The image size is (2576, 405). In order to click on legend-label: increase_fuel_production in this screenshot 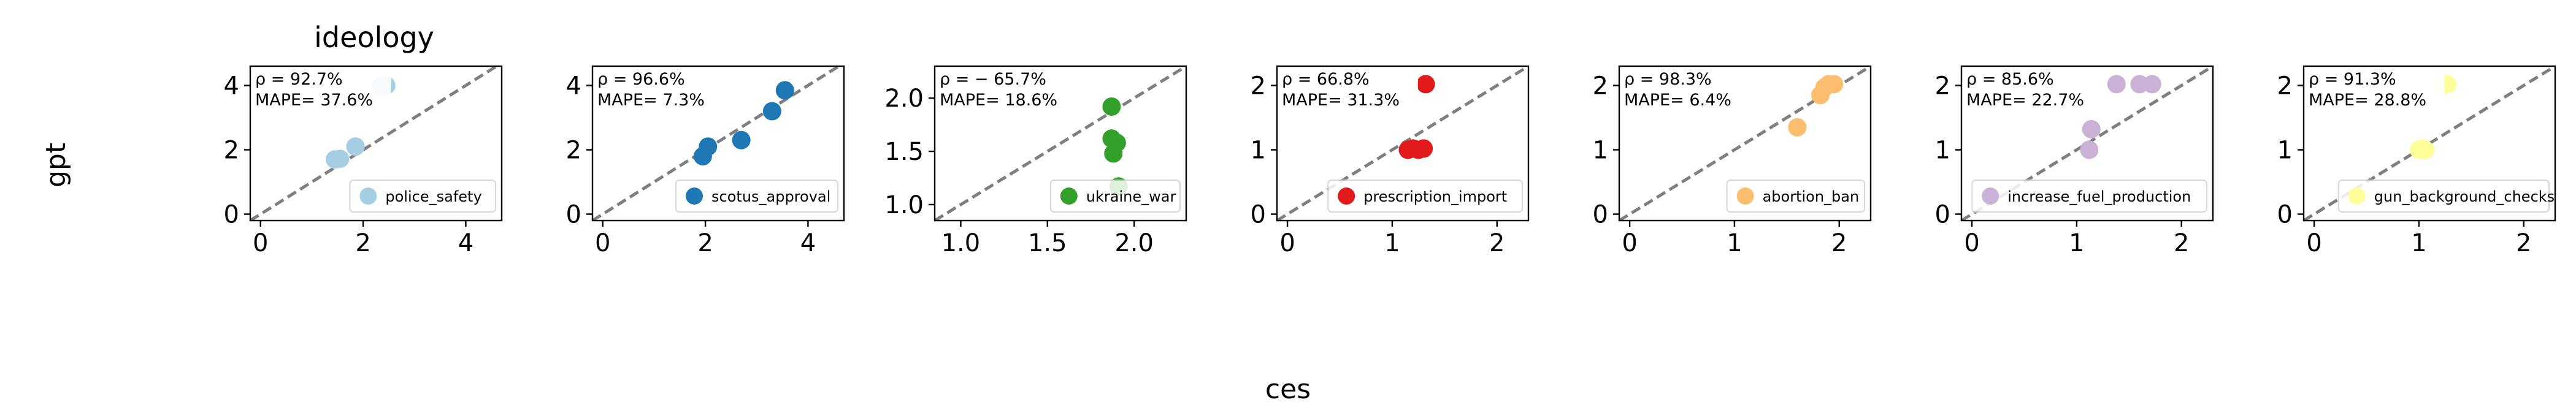, I will do `click(2099, 196)`.